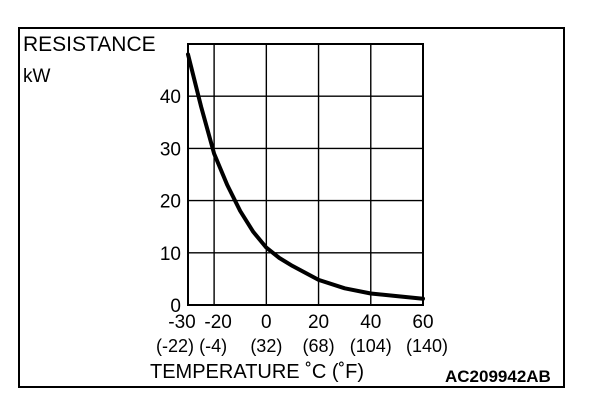 Image resolution: width=608 pixels, height=420 pixels. Describe the element at coordinates (498, 376) in the screenshot. I see `figure-code: AC209942AB` at that location.